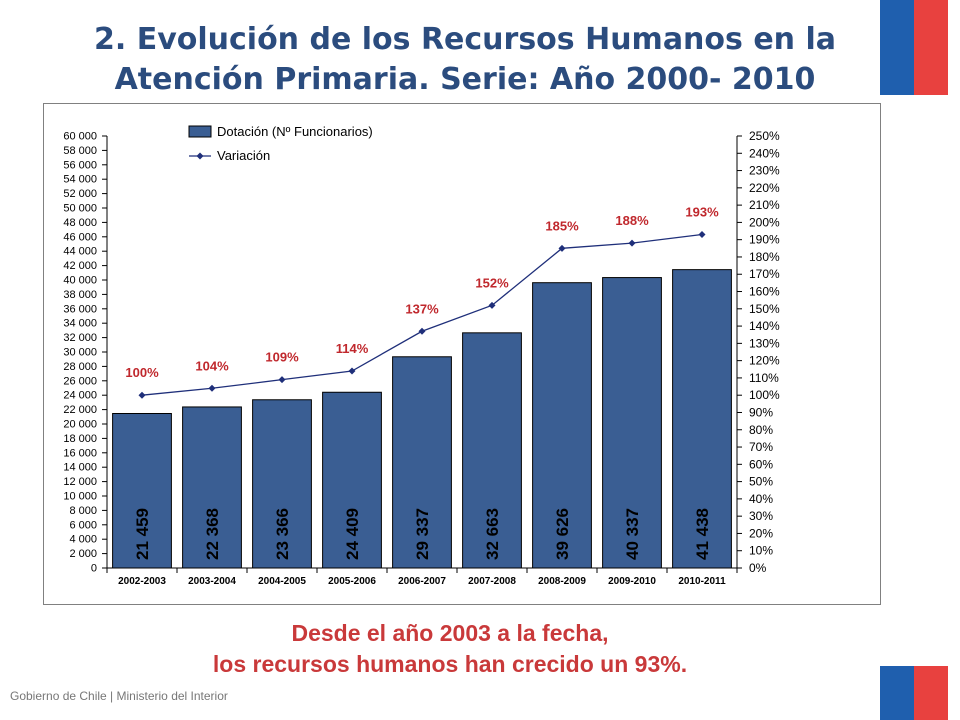  I want to click on right-tick-label: 230%, so click(764, 171).